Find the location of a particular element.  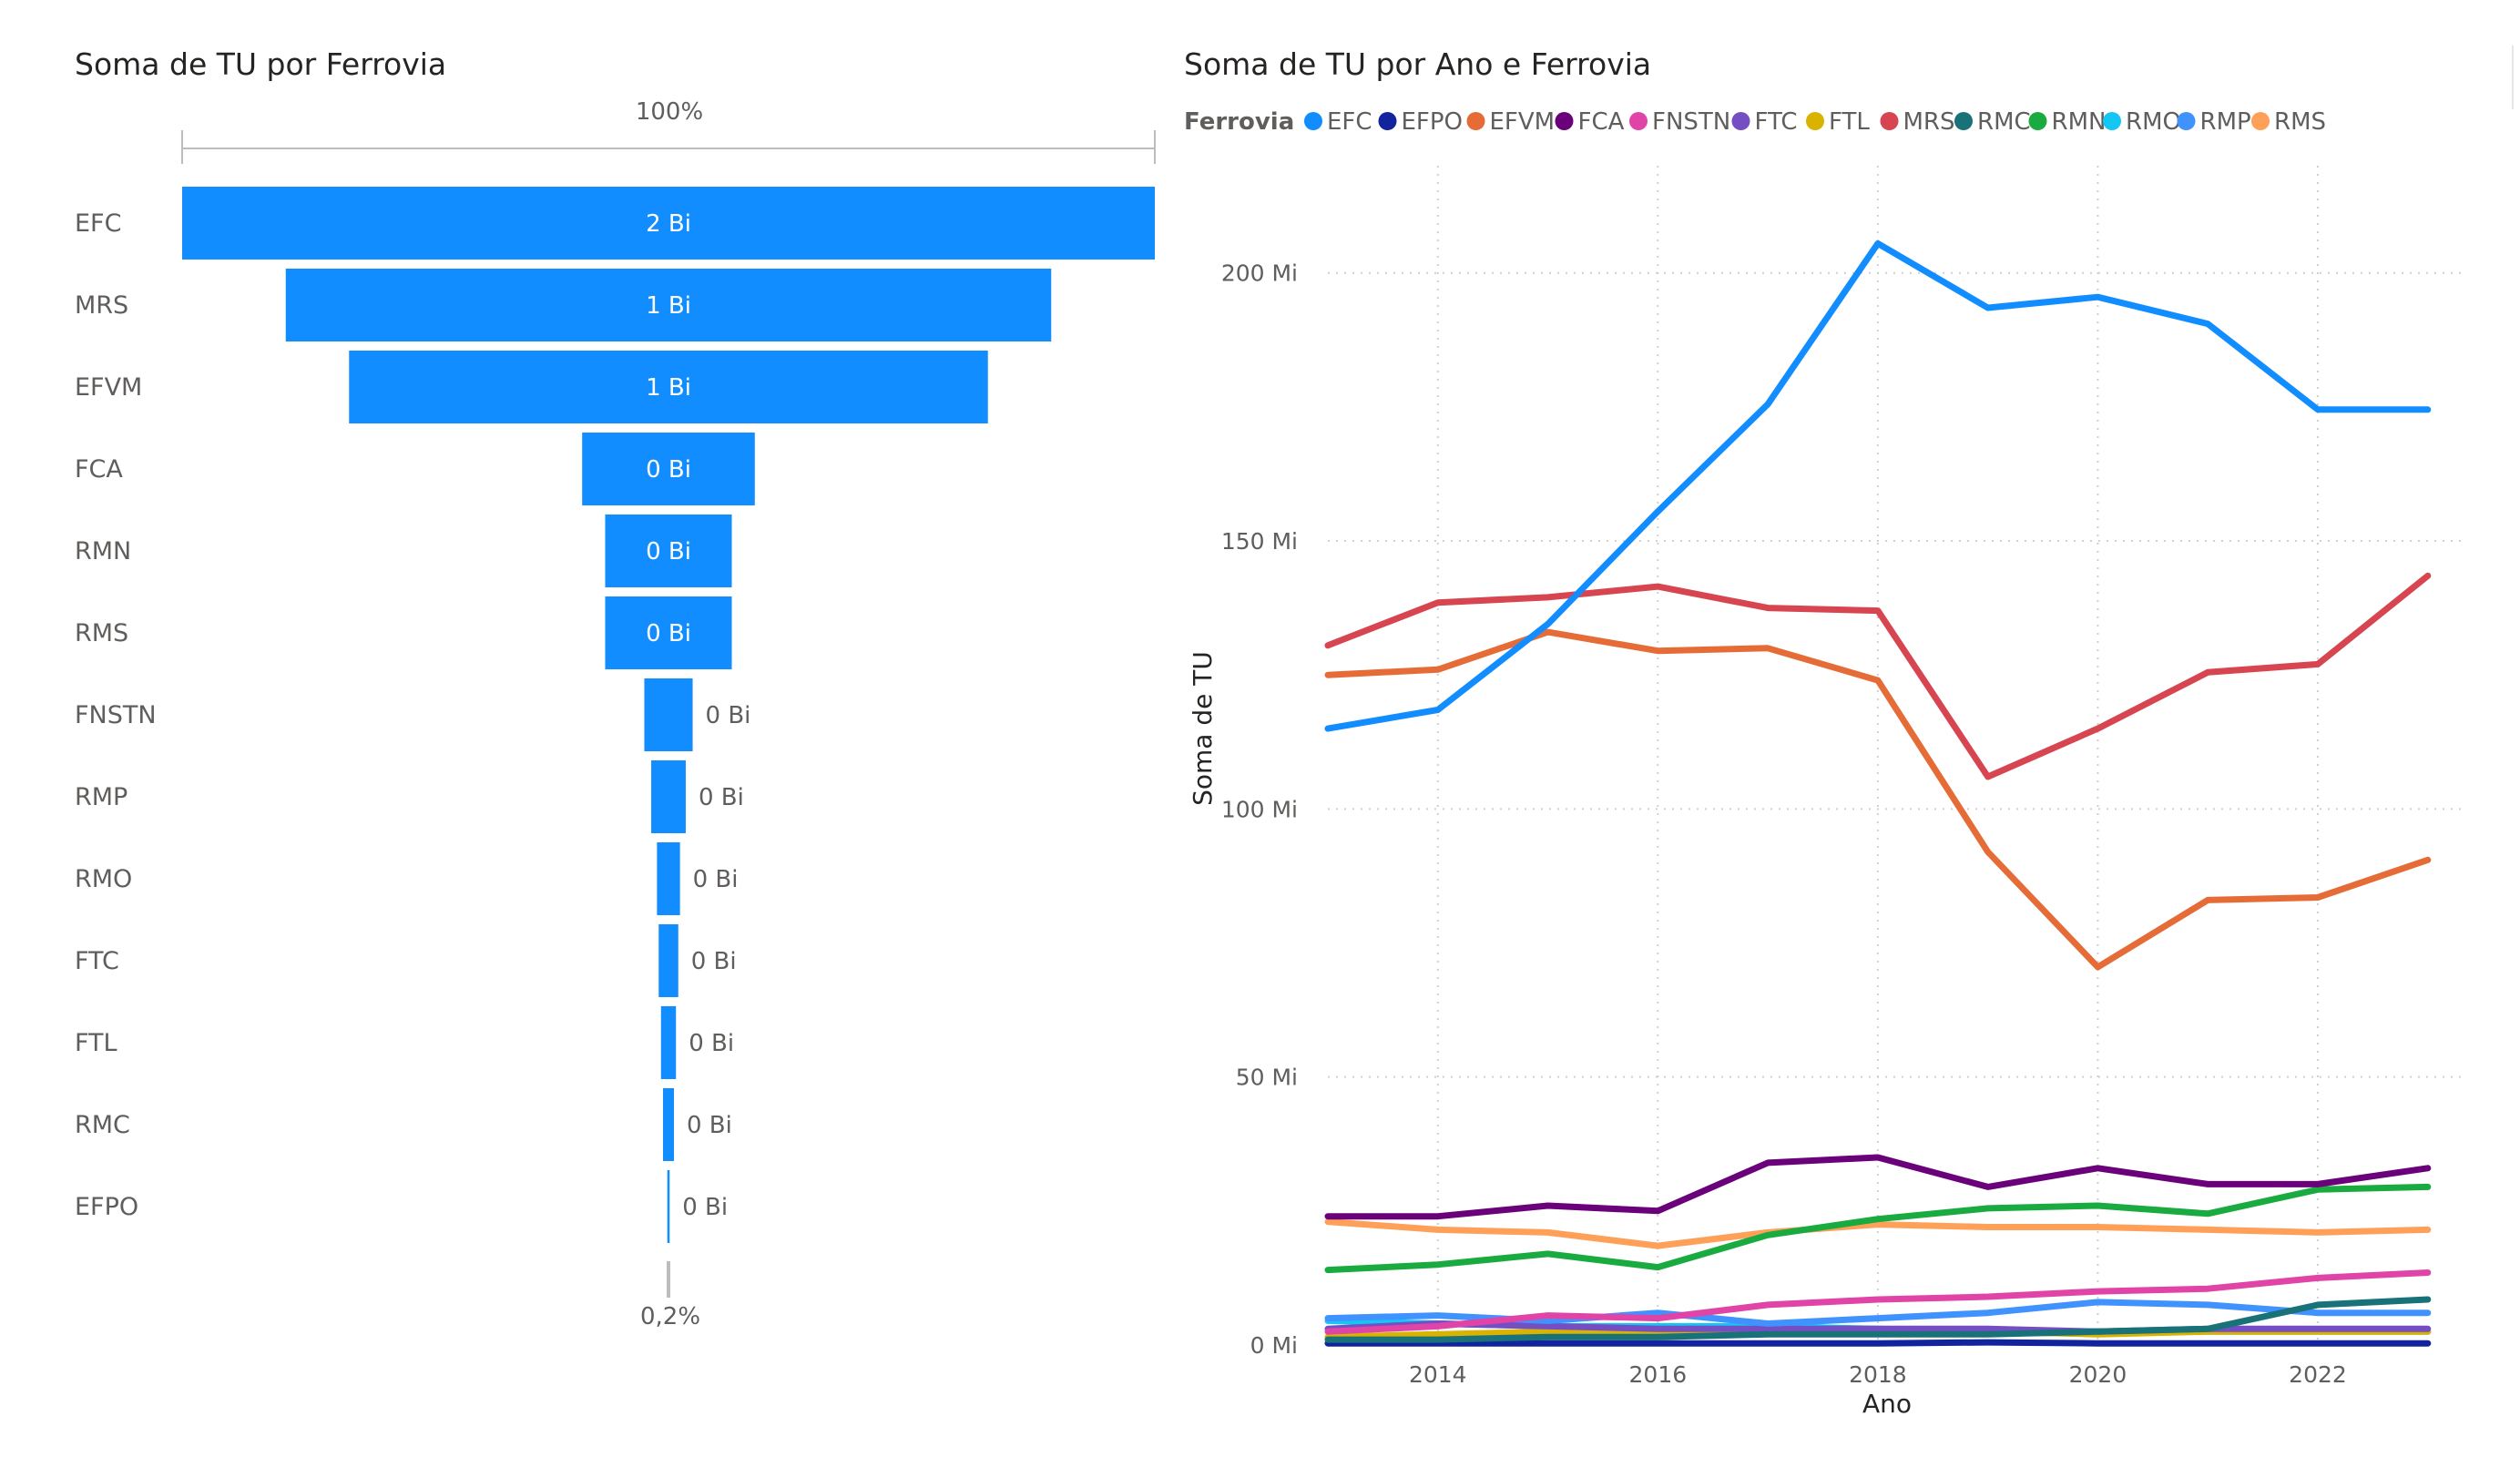

funnel-top-bracket is located at coordinates (669, 147).